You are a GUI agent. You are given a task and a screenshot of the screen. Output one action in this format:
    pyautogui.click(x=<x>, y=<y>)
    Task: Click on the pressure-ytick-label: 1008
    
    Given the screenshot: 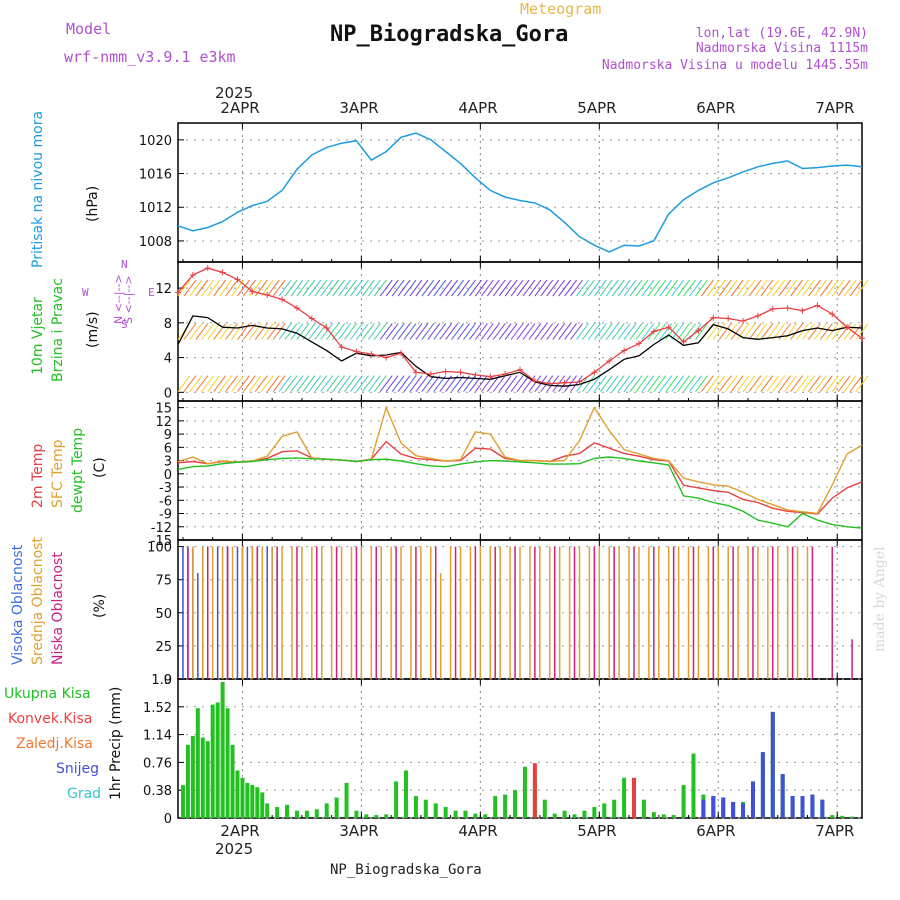 What is the action you would take?
    pyautogui.click(x=155, y=242)
    